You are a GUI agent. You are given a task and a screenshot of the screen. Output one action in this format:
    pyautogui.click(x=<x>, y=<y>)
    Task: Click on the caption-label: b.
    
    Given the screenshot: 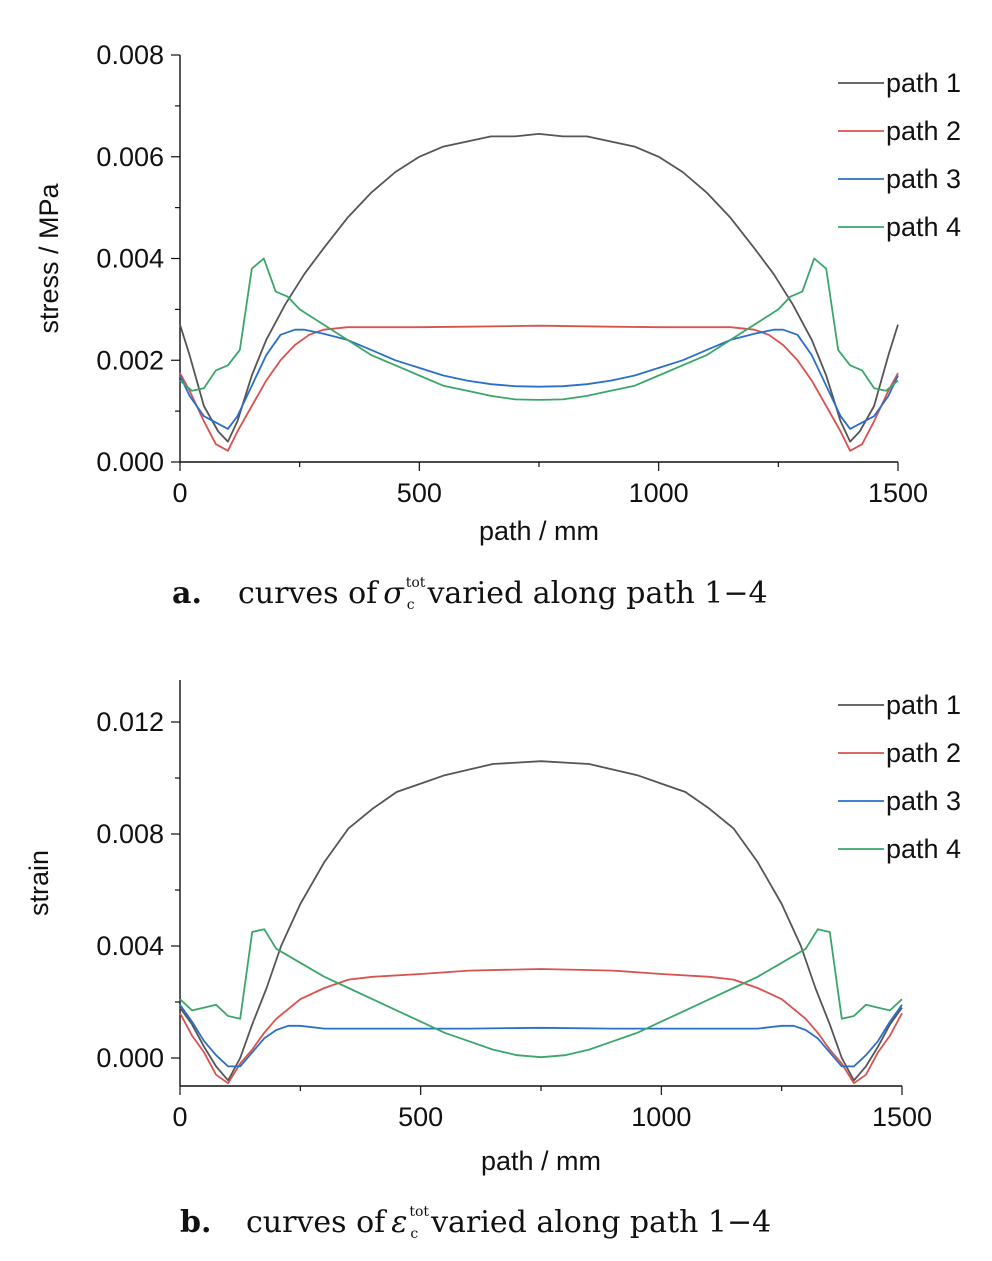 What is the action you would take?
    pyautogui.click(x=195, y=1222)
    